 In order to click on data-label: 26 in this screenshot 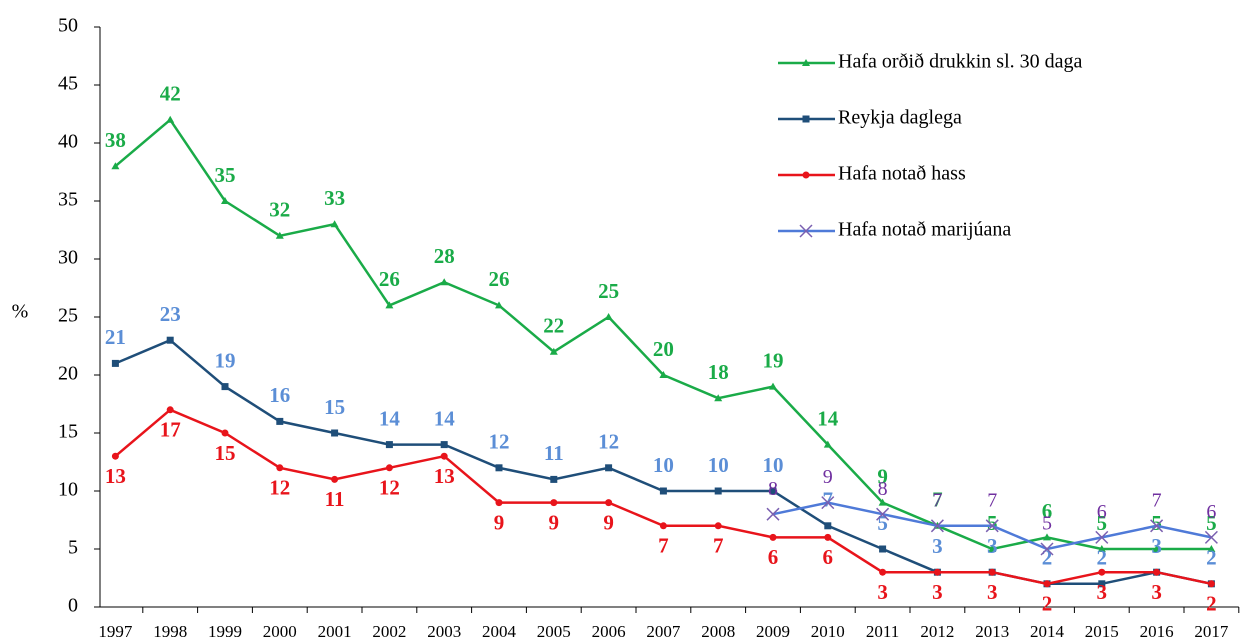, I will do `click(499, 279)`.